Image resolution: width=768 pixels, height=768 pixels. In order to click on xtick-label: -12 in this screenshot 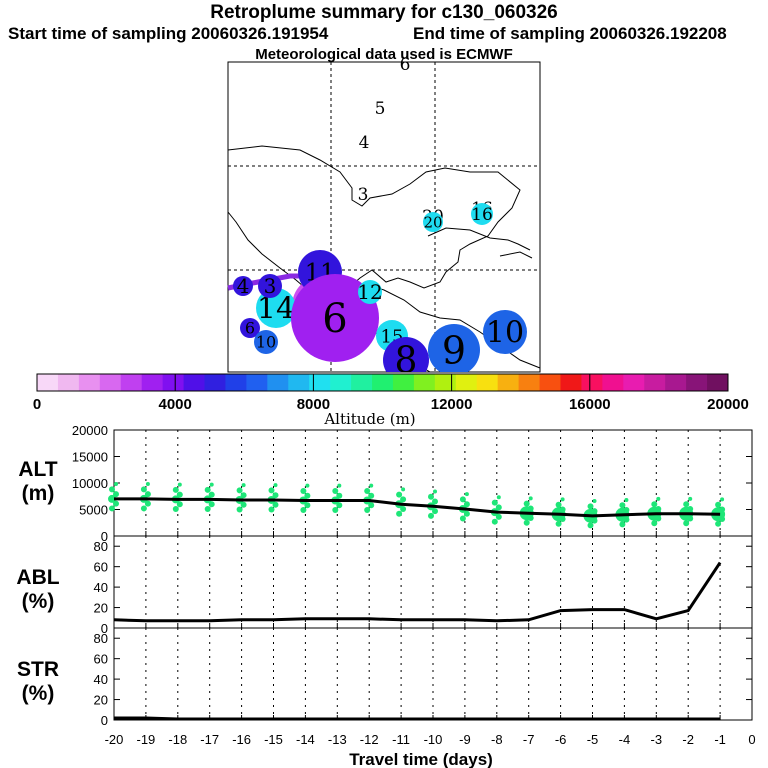, I will do `click(369, 739)`.